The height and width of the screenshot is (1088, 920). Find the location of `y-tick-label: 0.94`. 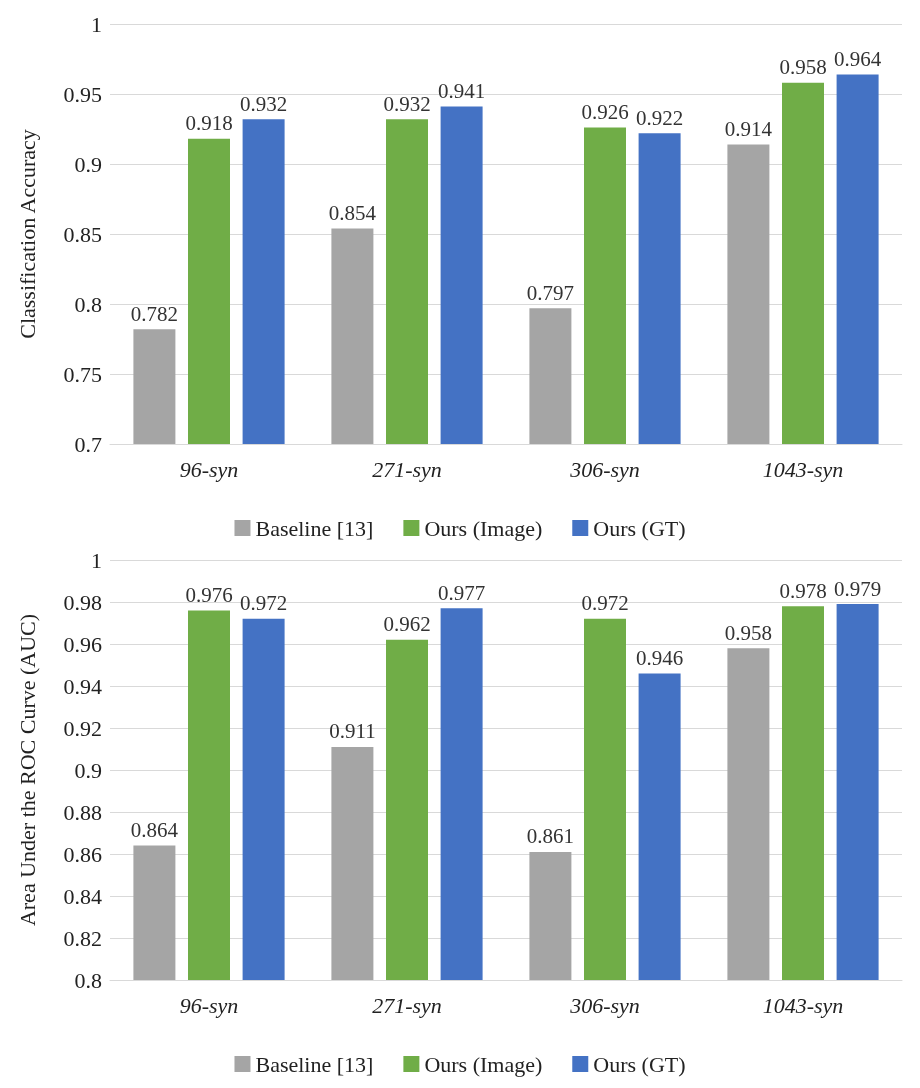

y-tick-label: 0.94 is located at coordinates (82, 686).